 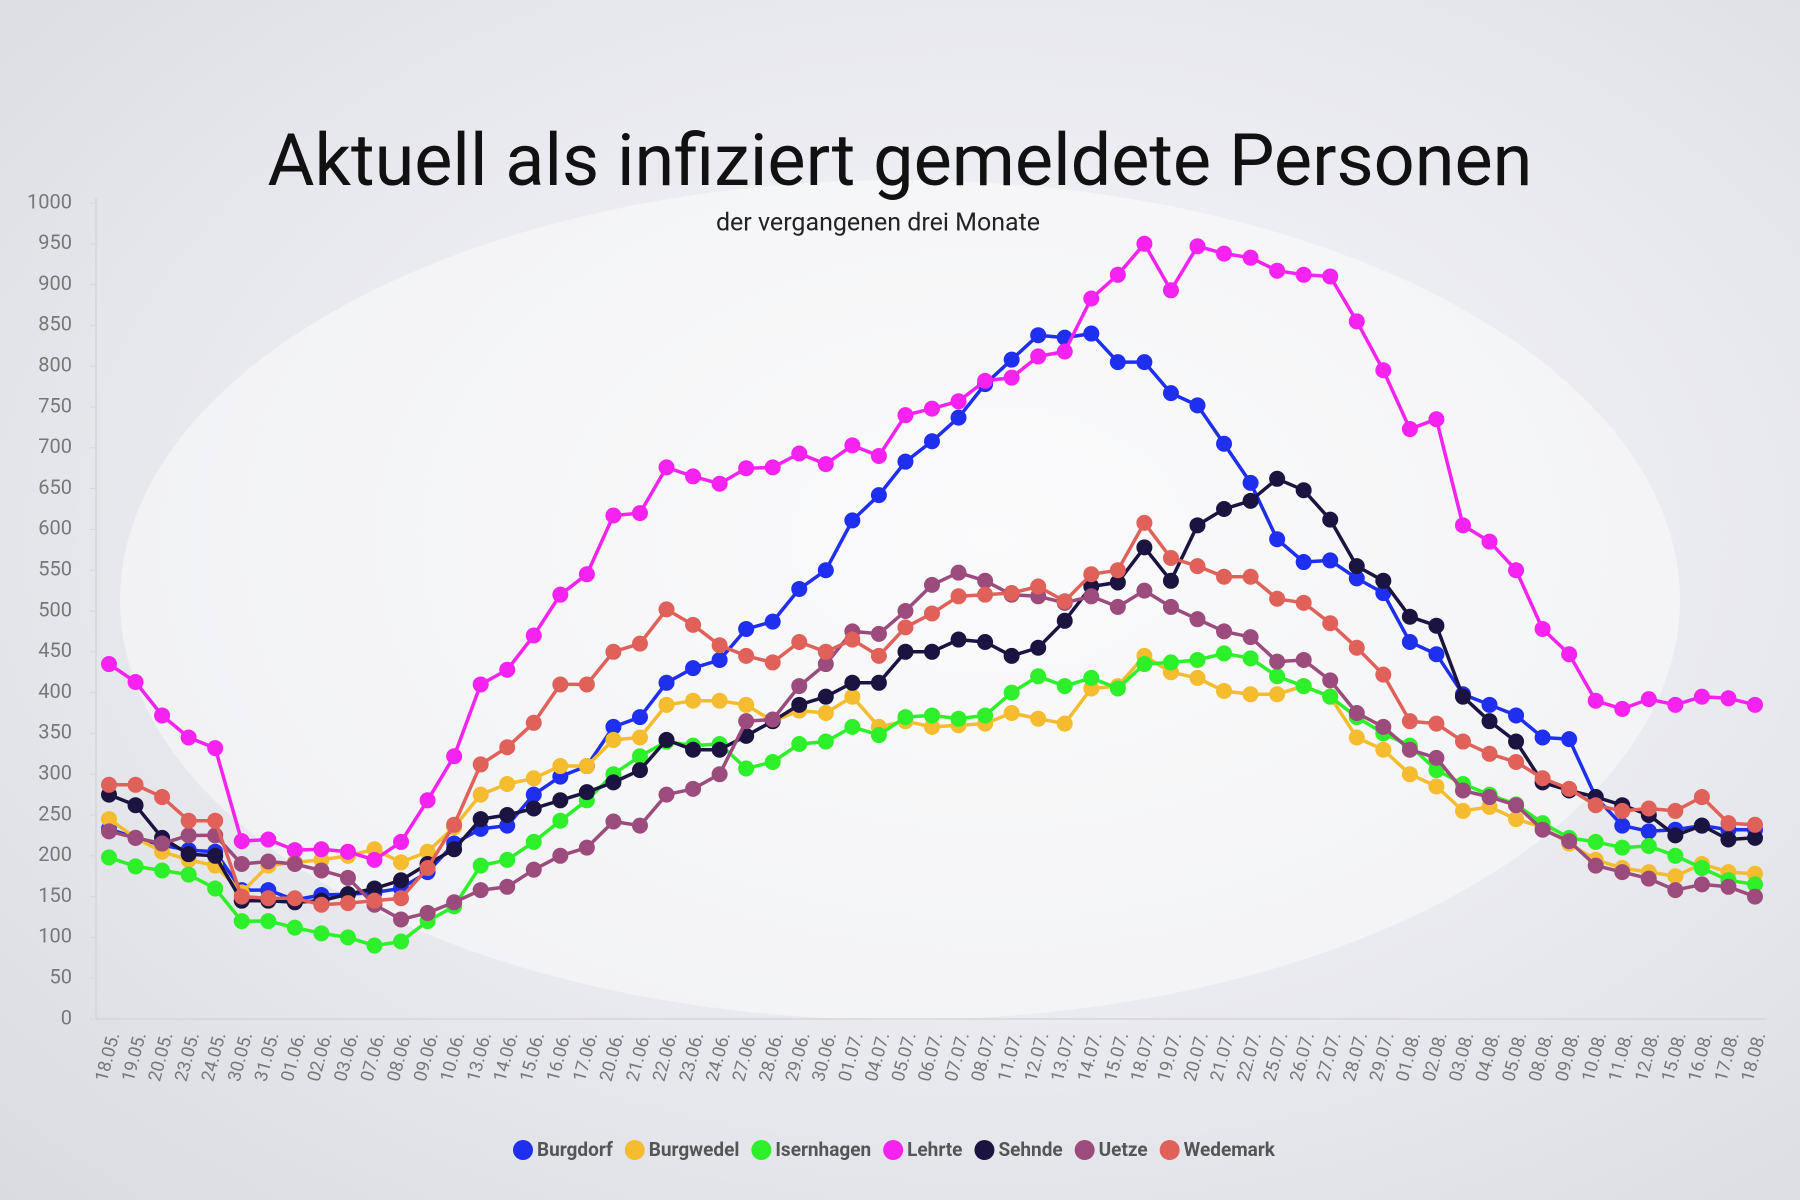 What do you see at coordinates (55, 324) in the screenshot?
I see `y-tick-label: 850` at bounding box center [55, 324].